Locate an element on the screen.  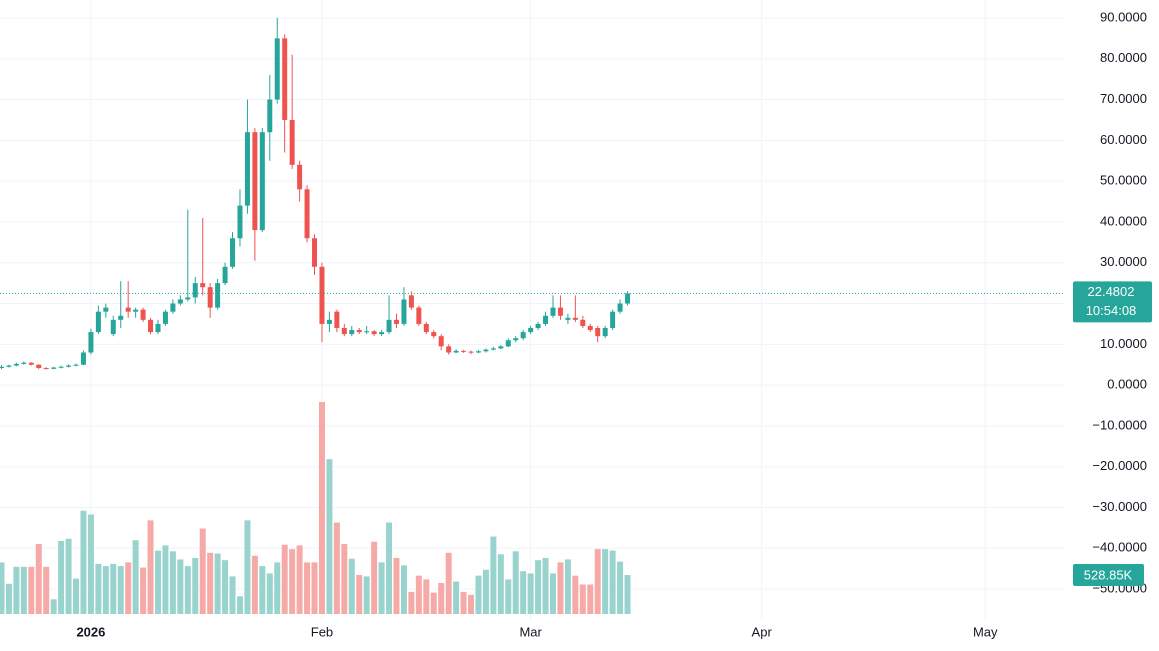
y-tick-label: 30.0000 is located at coordinates (1123, 261).